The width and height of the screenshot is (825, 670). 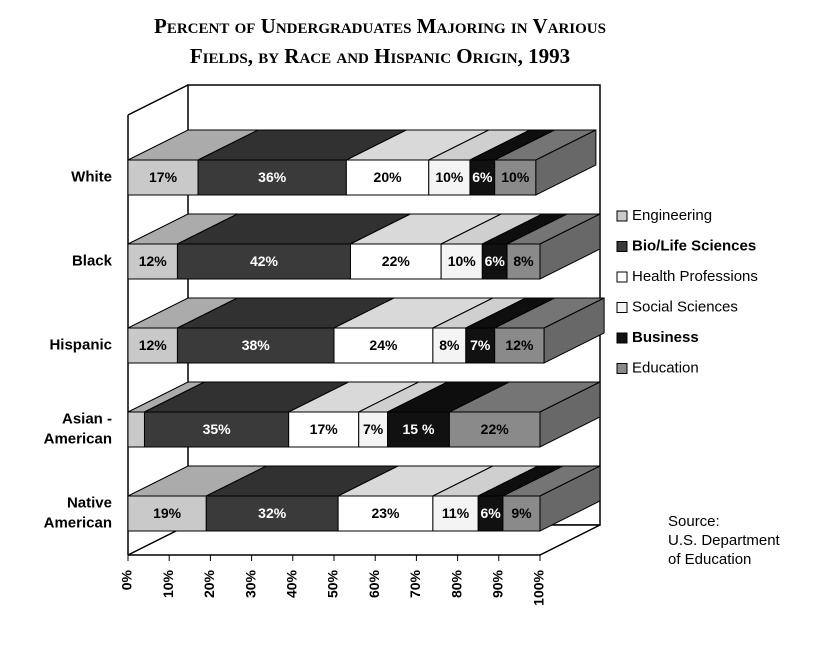 What do you see at coordinates (665, 337) in the screenshot?
I see `legend-label: Business` at bounding box center [665, 337].